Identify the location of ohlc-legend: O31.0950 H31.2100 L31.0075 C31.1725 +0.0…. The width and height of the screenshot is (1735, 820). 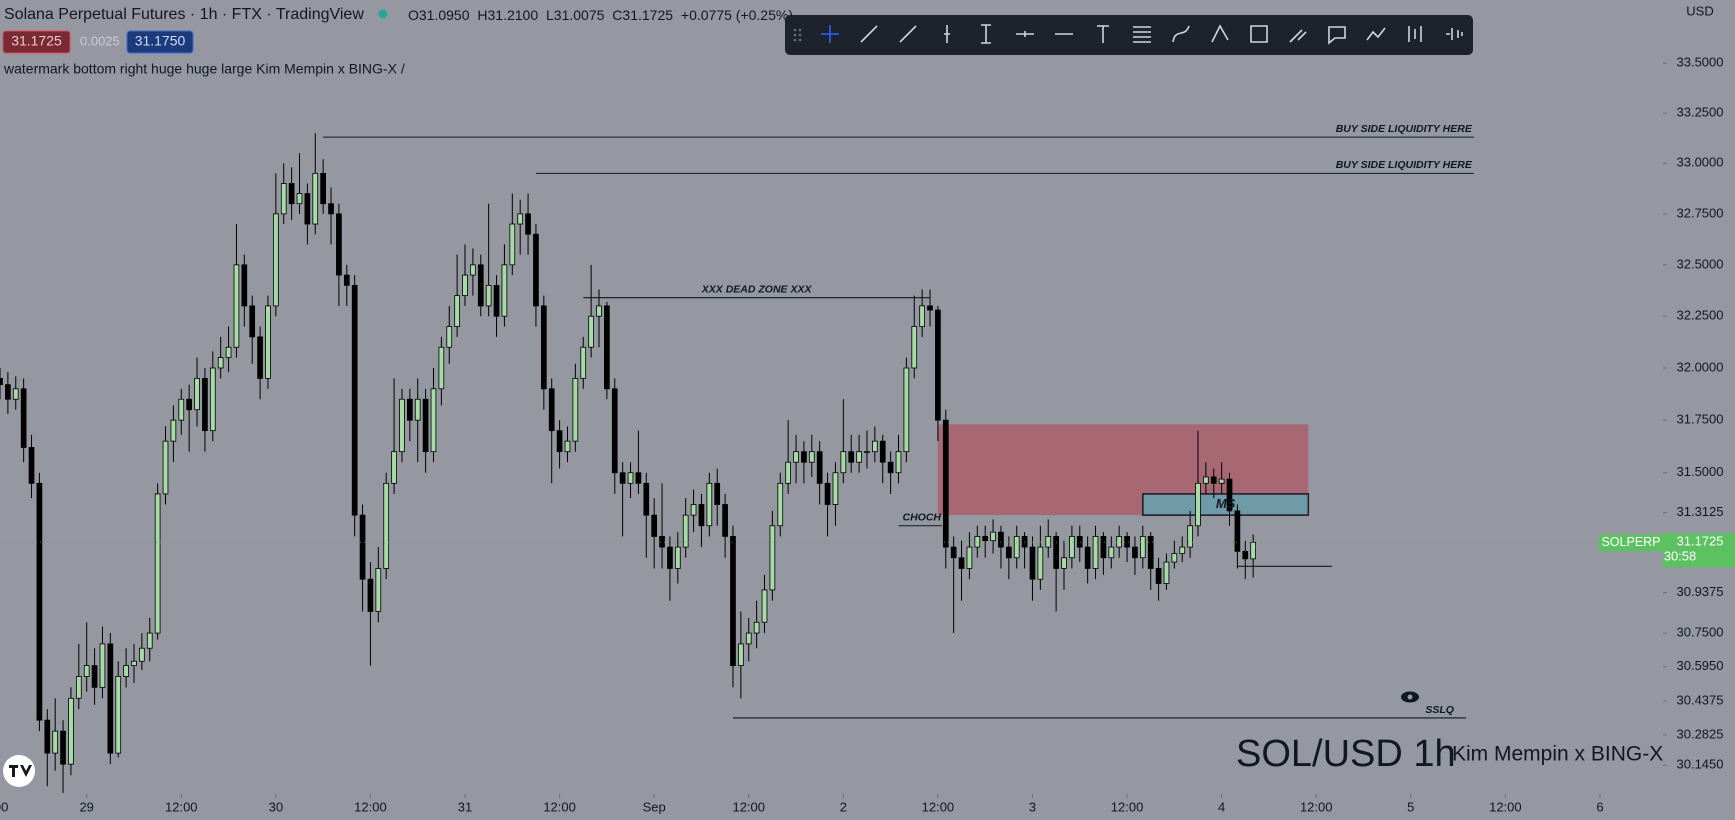
(600, 15).